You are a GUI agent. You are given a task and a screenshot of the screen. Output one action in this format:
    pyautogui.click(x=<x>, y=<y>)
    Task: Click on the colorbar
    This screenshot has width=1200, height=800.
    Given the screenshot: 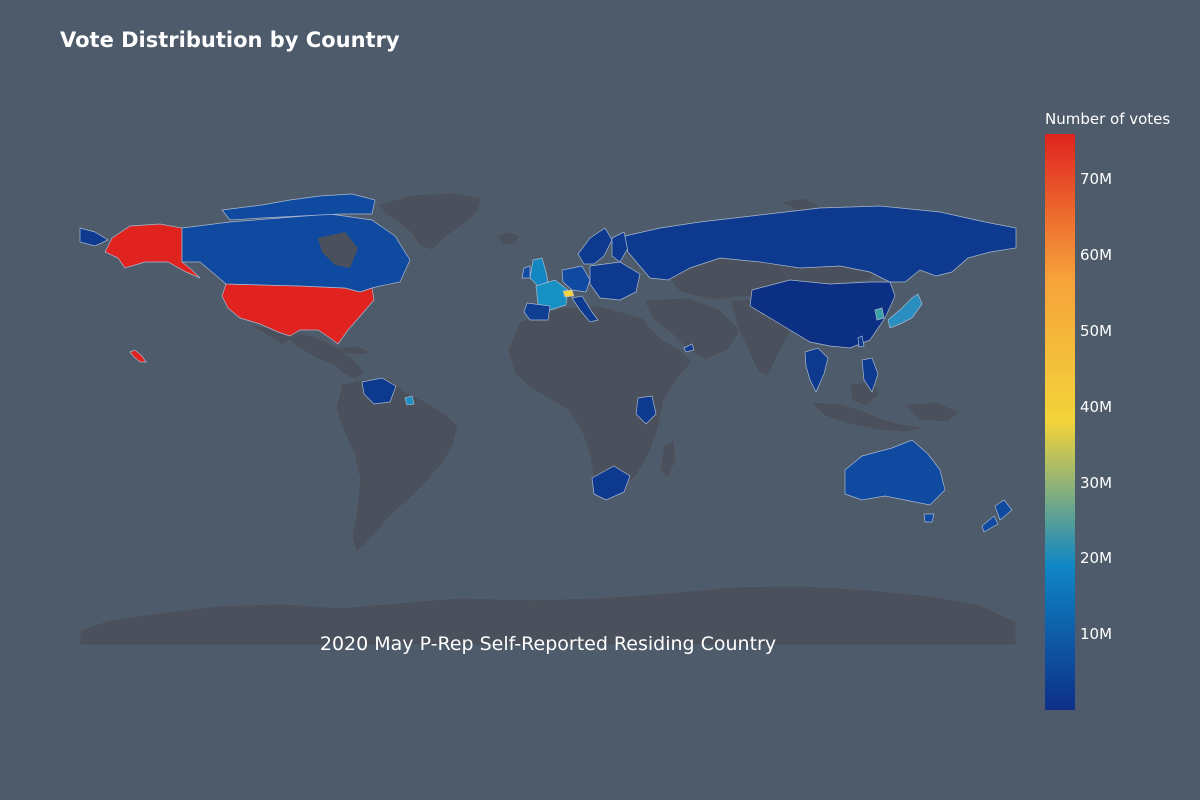 What is the action you would take?
    pyautogui.click(x=1060, y=422)
    